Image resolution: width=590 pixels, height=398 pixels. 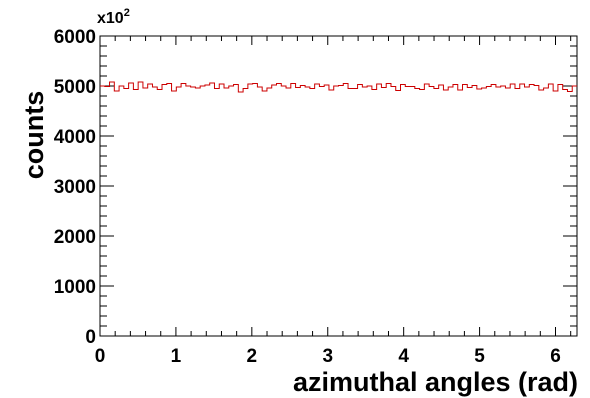 What do you see at coordinates (327, 356) in the screenshot?
I see `x-tick-label: 3` at bounding box center [327, 356].